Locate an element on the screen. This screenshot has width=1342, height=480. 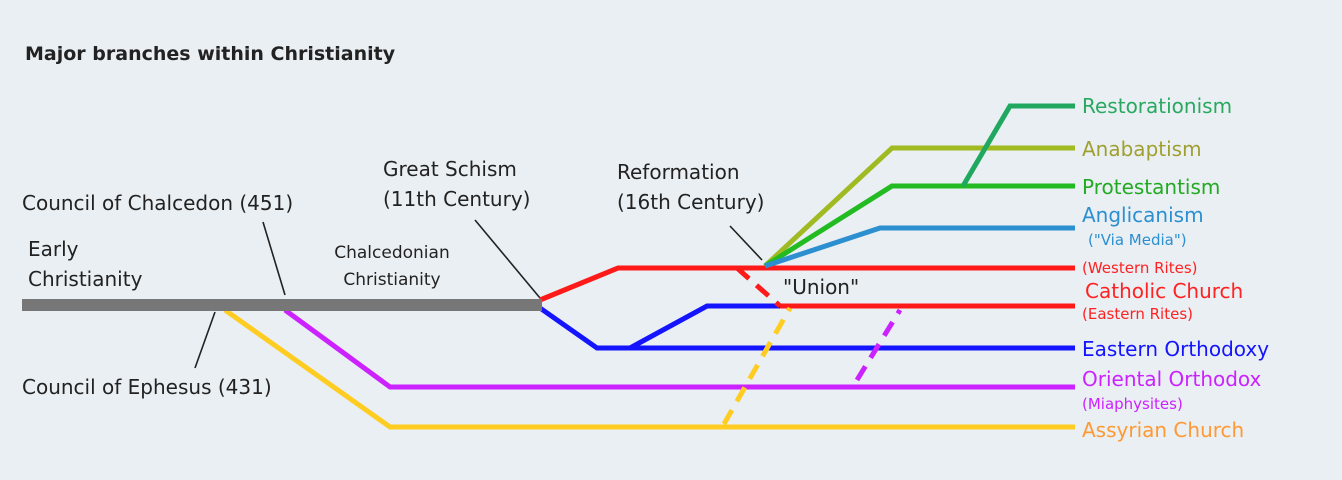
stage-label: Chalcedonian is located at coordinates (391, 253).